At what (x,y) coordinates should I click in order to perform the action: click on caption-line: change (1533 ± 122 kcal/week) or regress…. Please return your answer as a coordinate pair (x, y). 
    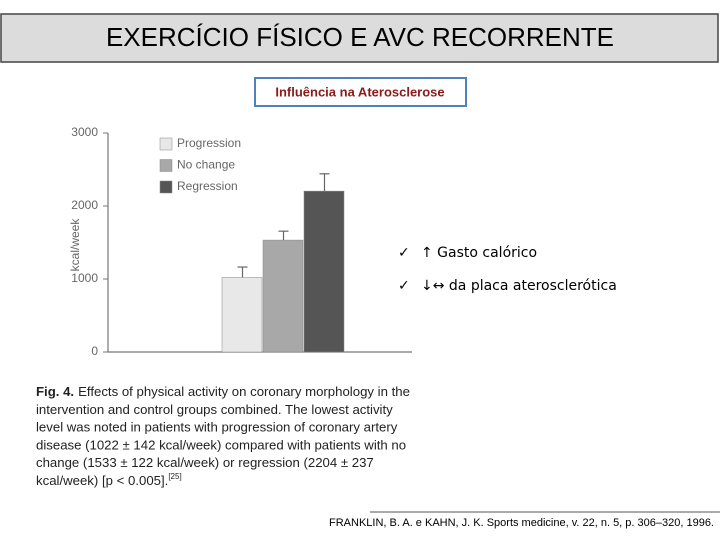
    Looking at the image, I should click on (205, 463).